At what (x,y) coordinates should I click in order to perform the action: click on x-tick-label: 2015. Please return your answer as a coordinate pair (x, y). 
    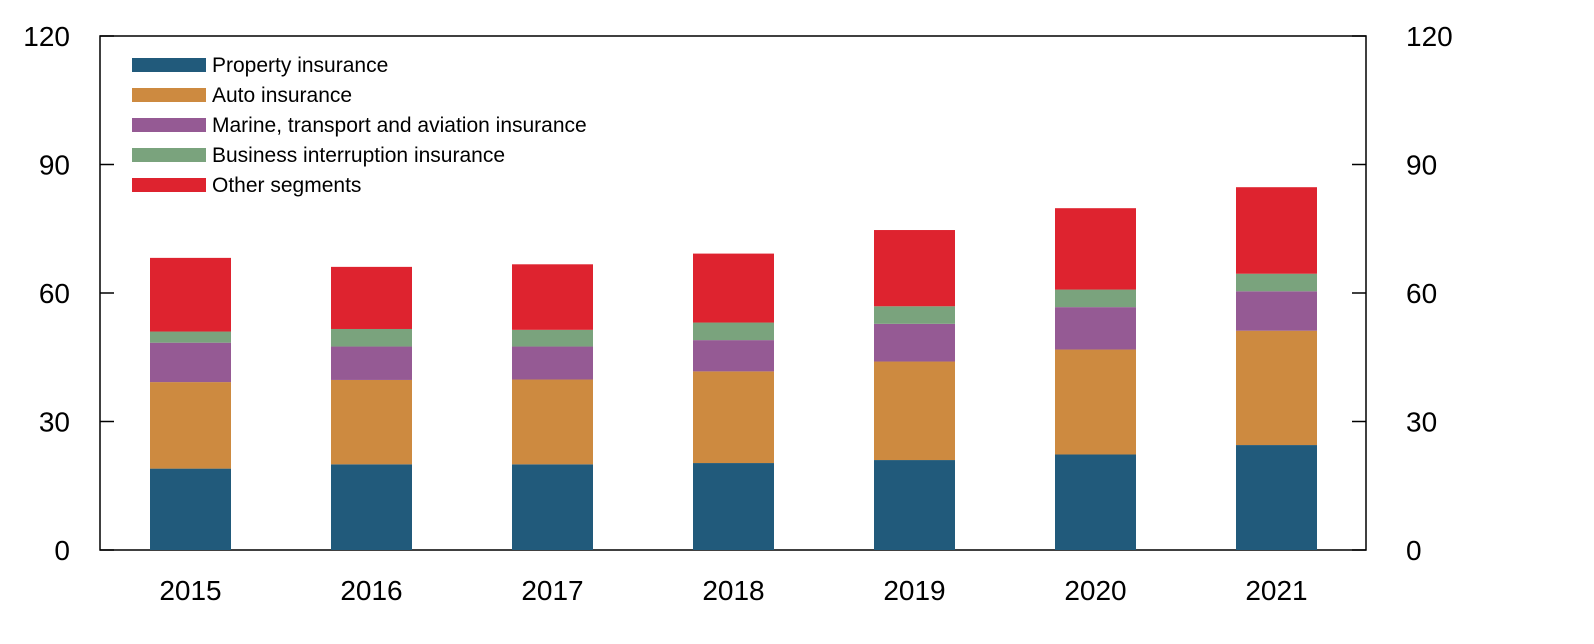
    Looking at the image, I should click on (190, 590).